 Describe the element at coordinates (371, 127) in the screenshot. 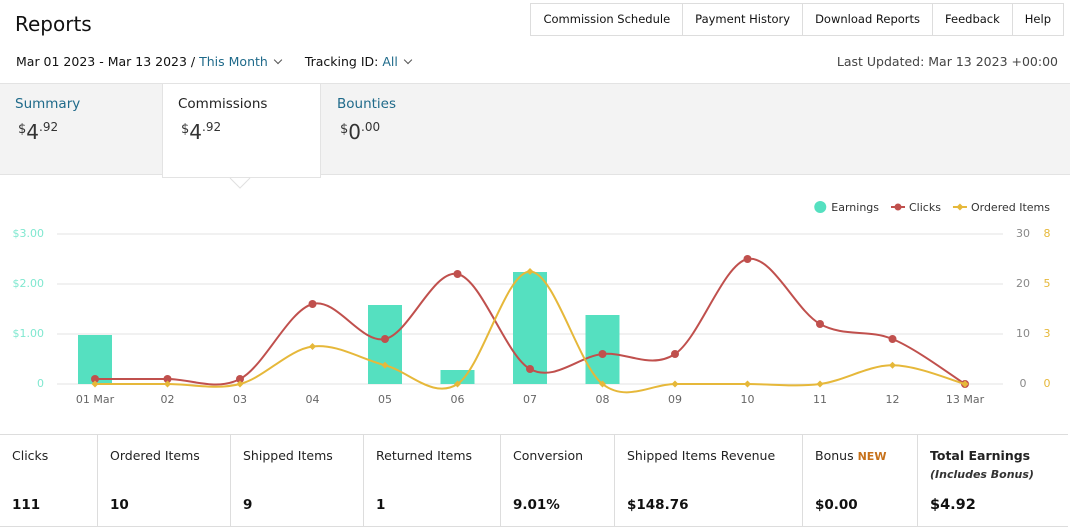

I see `amount-cents: .00` at that location.